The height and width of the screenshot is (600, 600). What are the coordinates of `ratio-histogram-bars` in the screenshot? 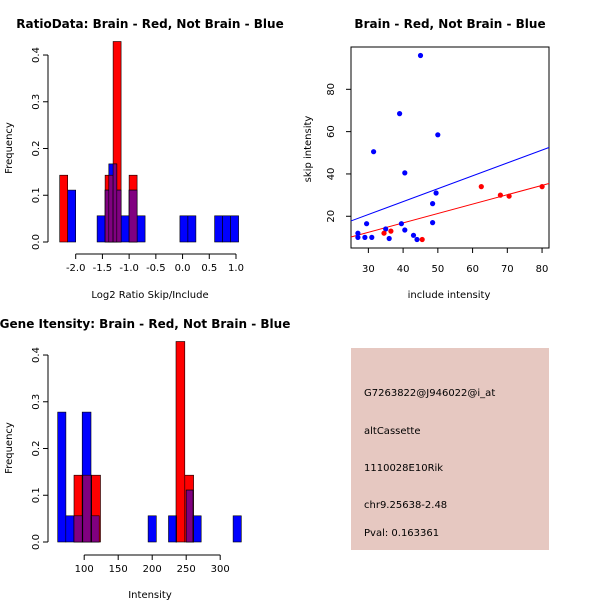 It's located at (149, 142).